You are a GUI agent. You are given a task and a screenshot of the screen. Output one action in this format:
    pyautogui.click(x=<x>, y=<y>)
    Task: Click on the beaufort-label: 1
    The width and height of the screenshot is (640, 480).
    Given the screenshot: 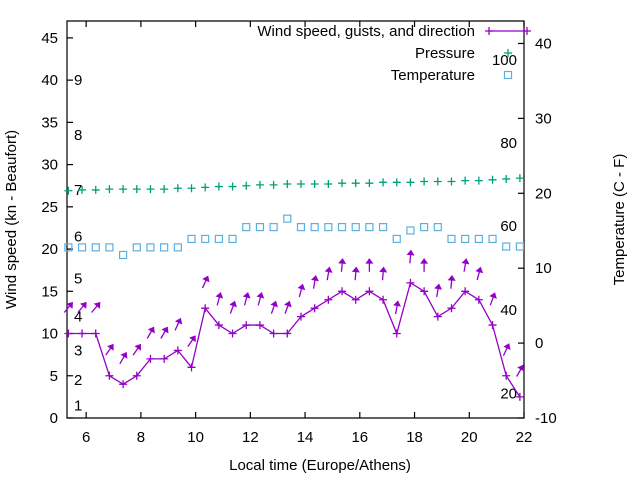 What is the action you would take?
    pyautogui.click(x=78, y=405)
    